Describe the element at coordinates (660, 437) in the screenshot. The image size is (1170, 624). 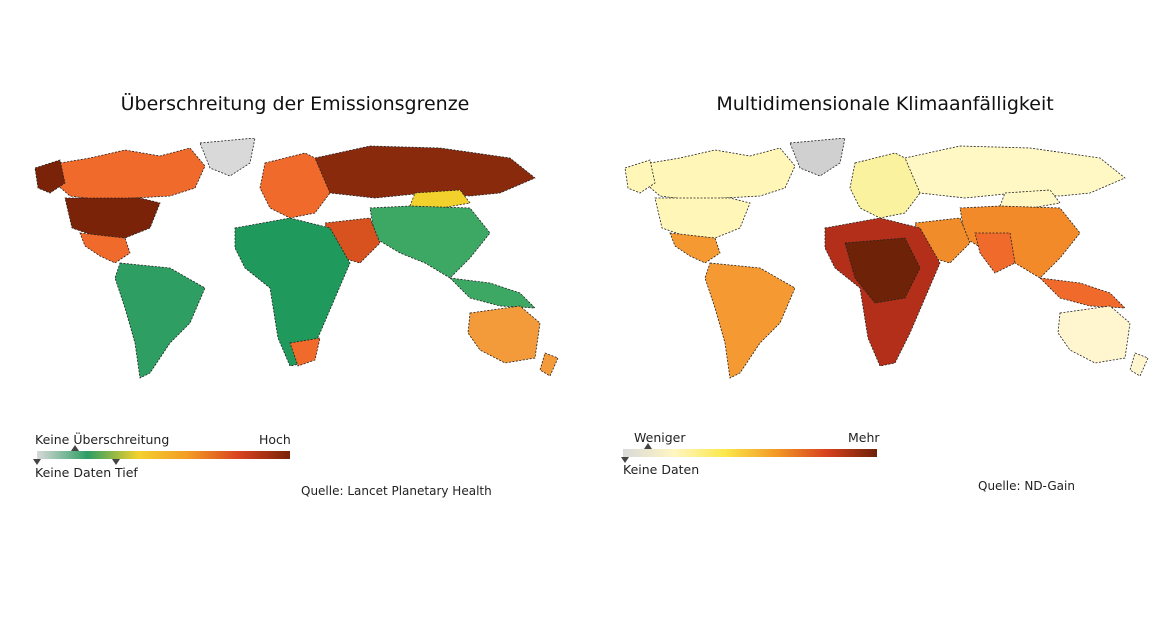
I see `legend-less-label: Weniger` at that location.